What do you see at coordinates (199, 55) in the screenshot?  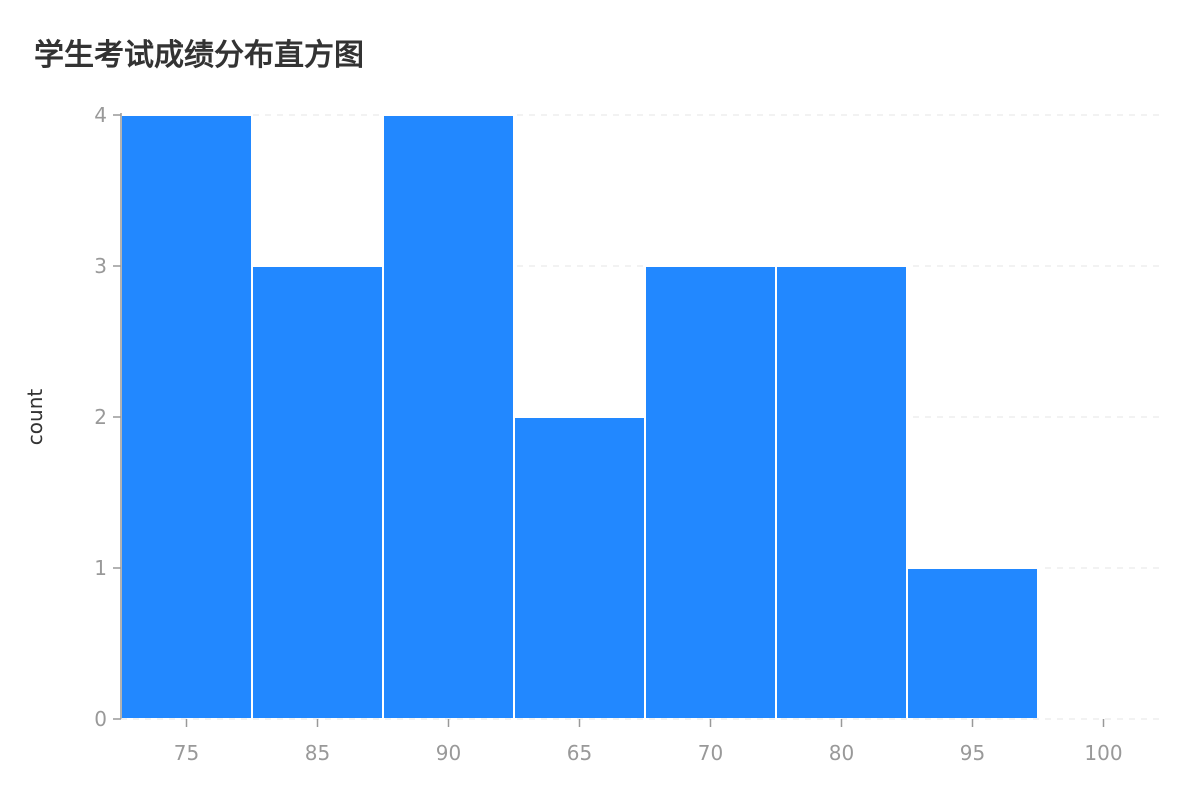 I see `chart-title: 学生考试成绩分布直方图` at bounding box center [199, 55].